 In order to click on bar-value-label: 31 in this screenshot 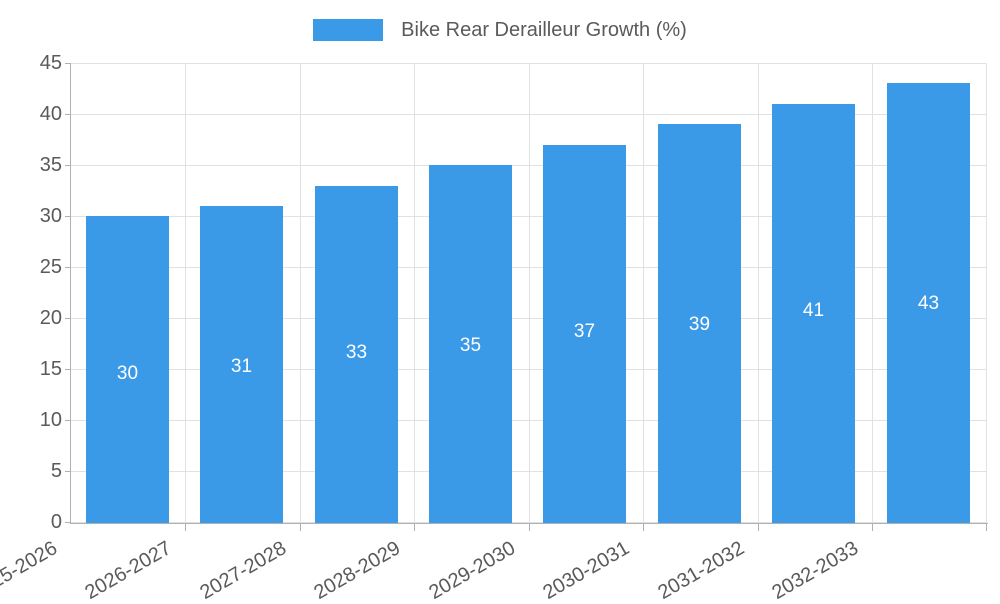, I will do `click(241, 366)`.